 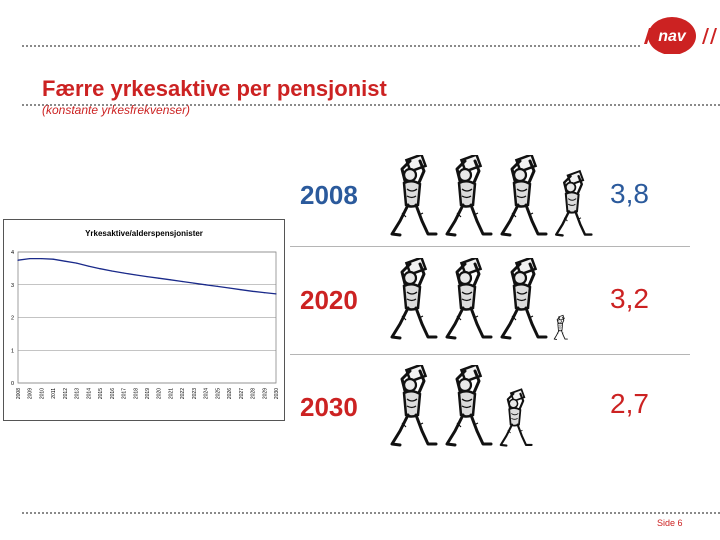 I want to click on chart-points, so click(x=147, y=276).